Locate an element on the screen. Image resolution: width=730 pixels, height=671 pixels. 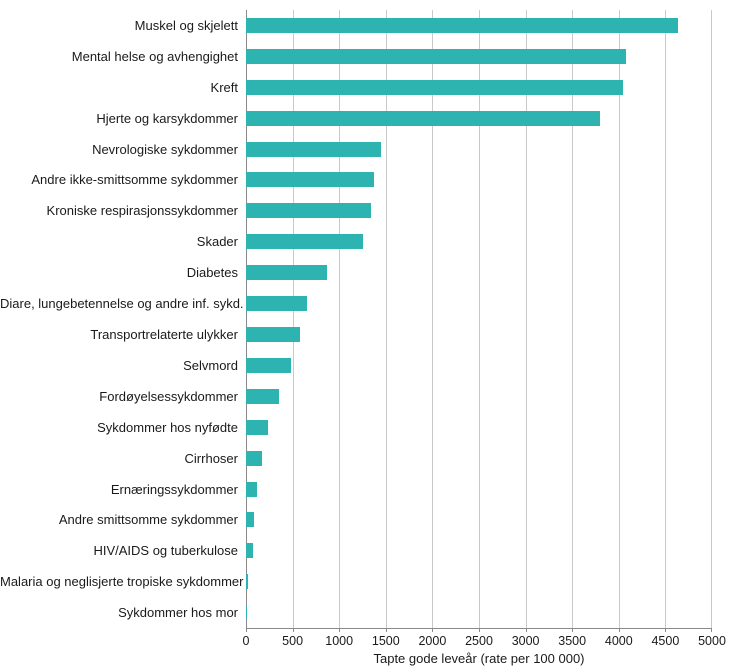
chart-row: Kroniske respirasjonssykdommer is located at coordinates (356, 210).